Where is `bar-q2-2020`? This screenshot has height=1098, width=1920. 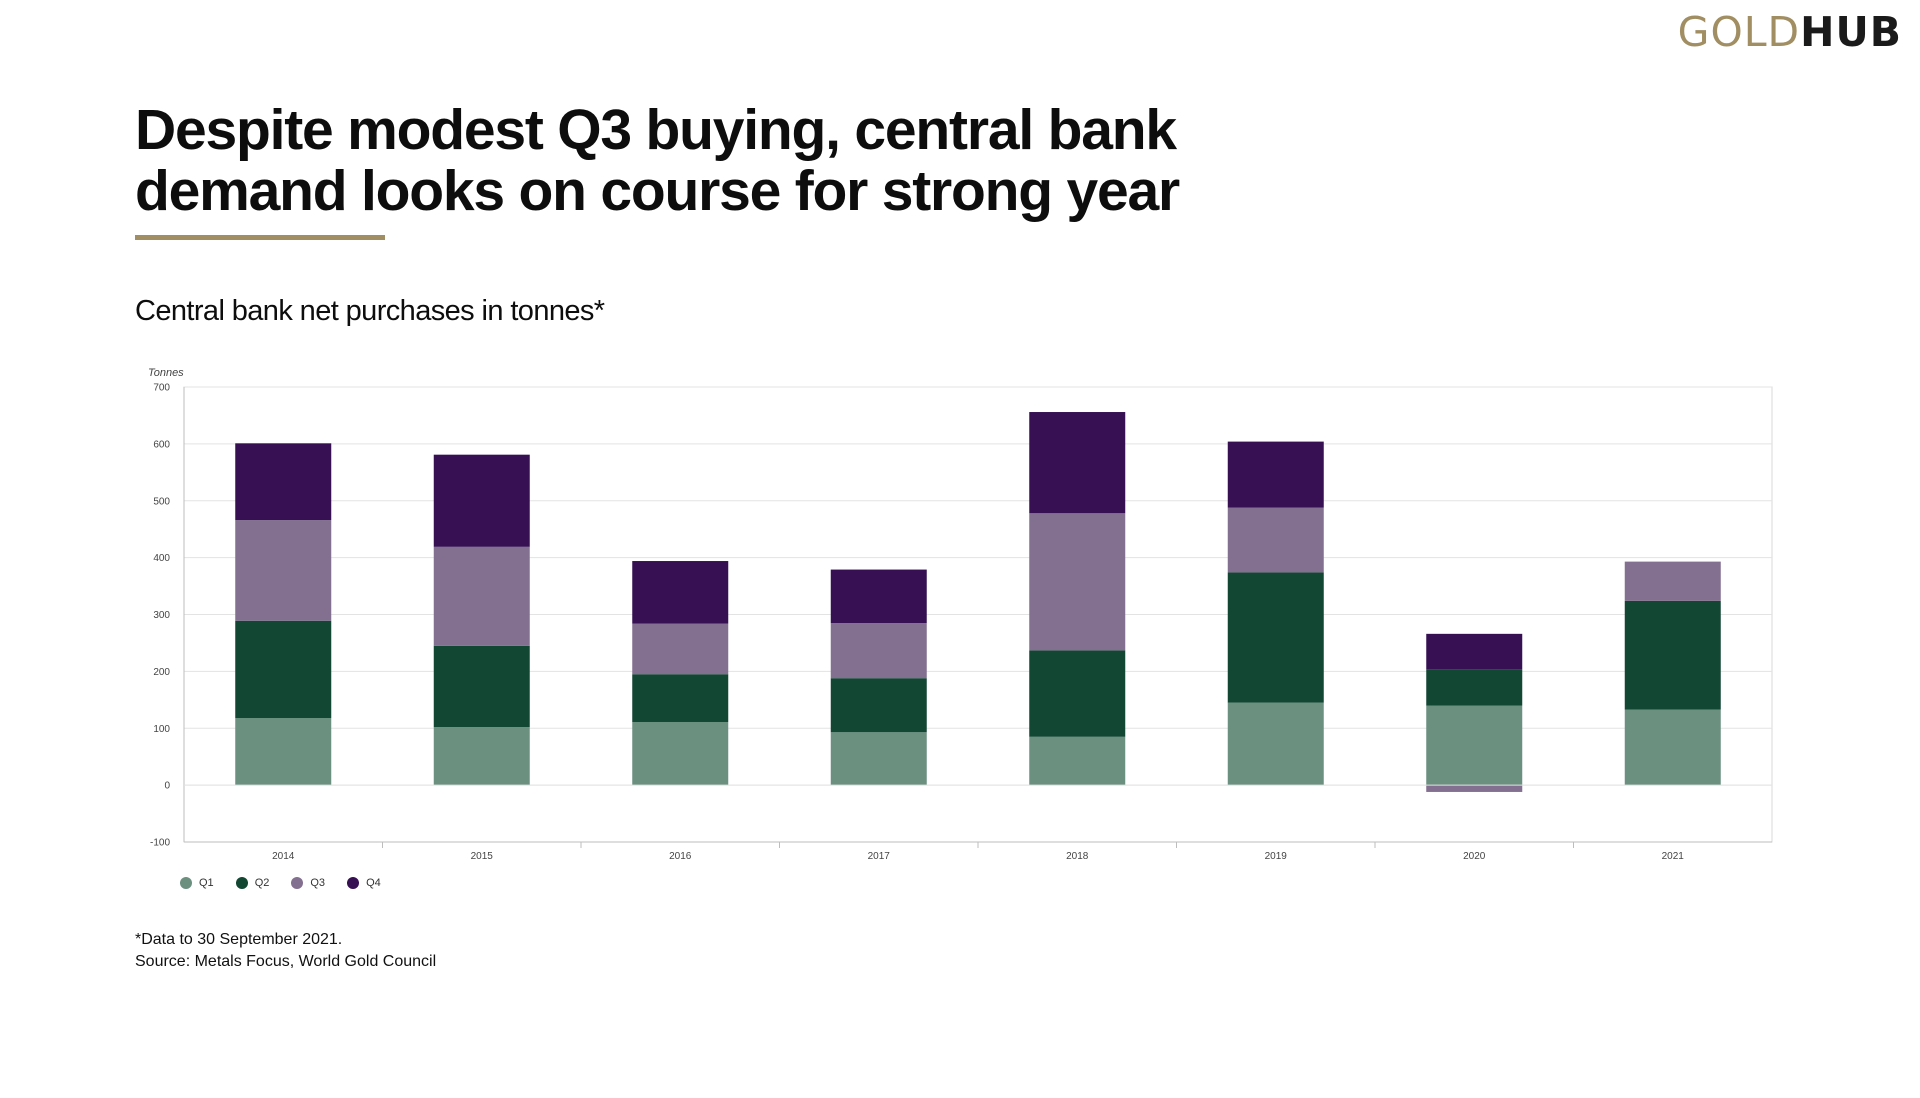 bar-q2-2020 is located at coordinates (1474, 687).